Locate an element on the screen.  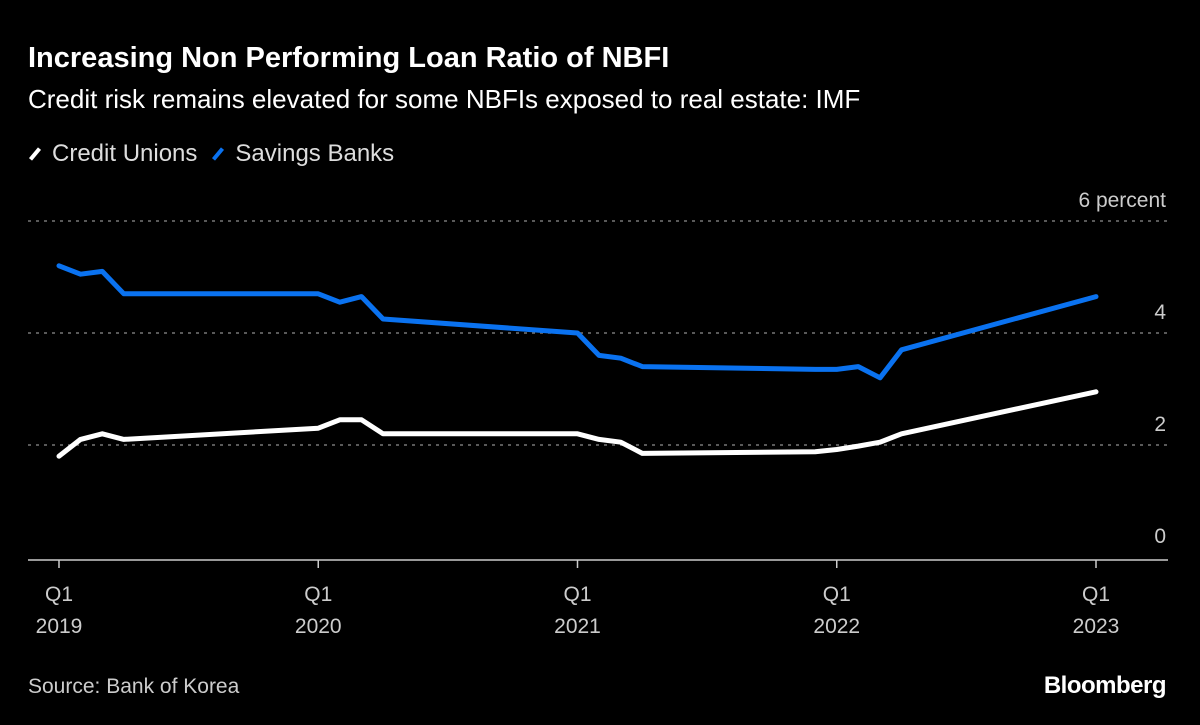
legend-label: Savings Banks is located at coordinates (315, 153).